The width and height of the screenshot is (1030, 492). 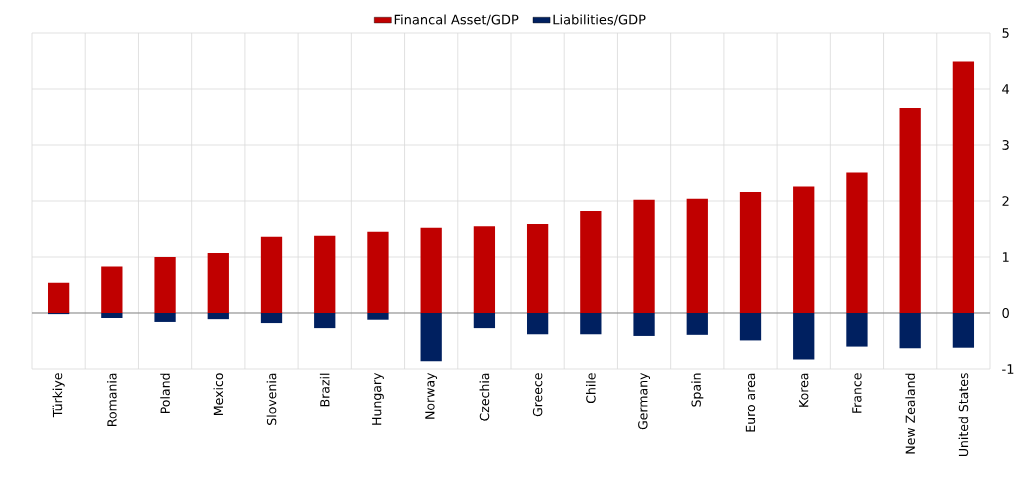 What do you see at coordinates (1008, 369) in the screenshot?
I see `y-tick-label: -1` at bounding box center [1008, 369].